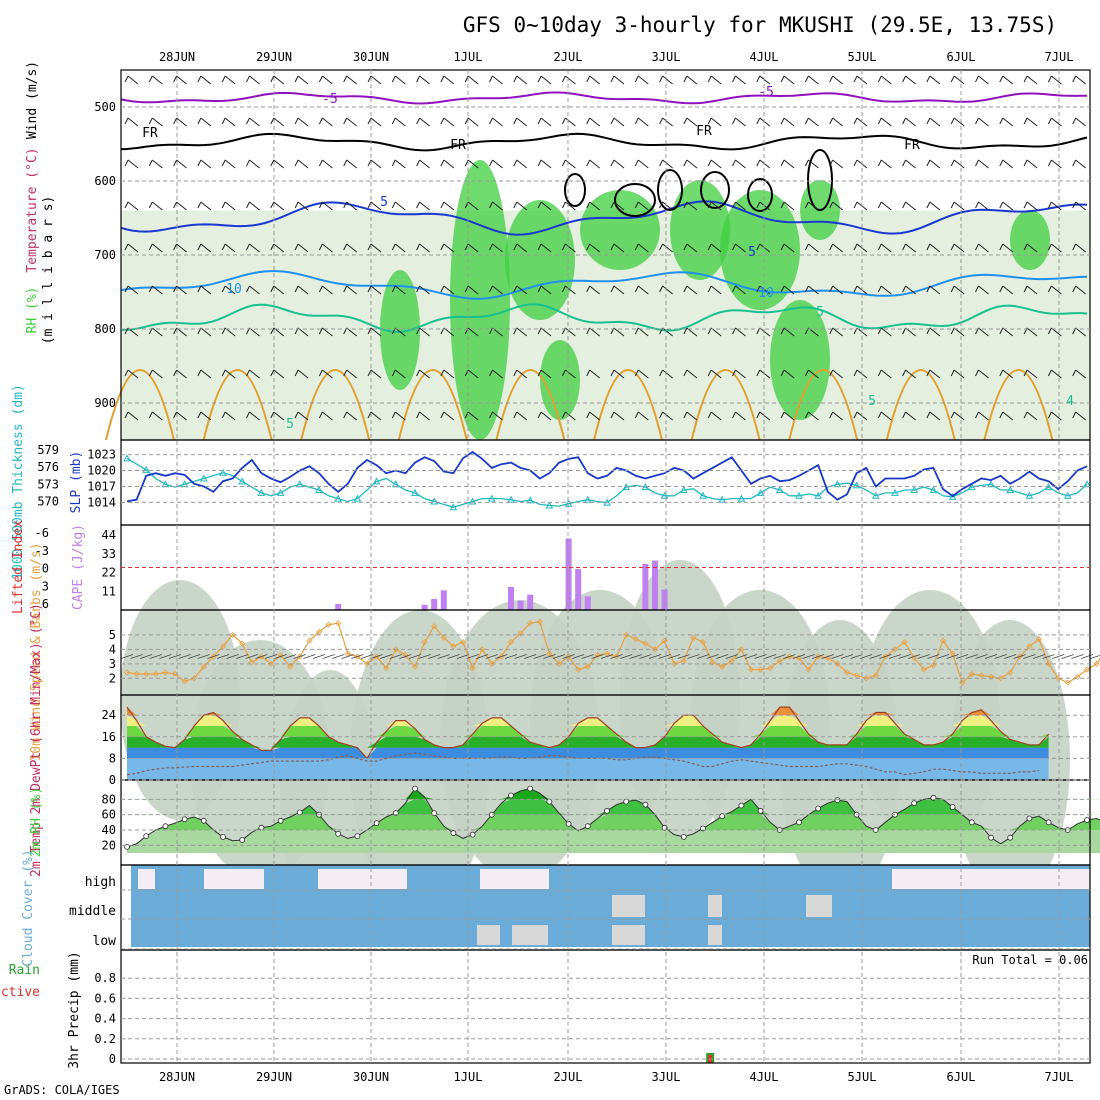  What do you see at coordinates (664, 599) in the screenshot?
I see `cape-bar` at bounding box center [664, 599].